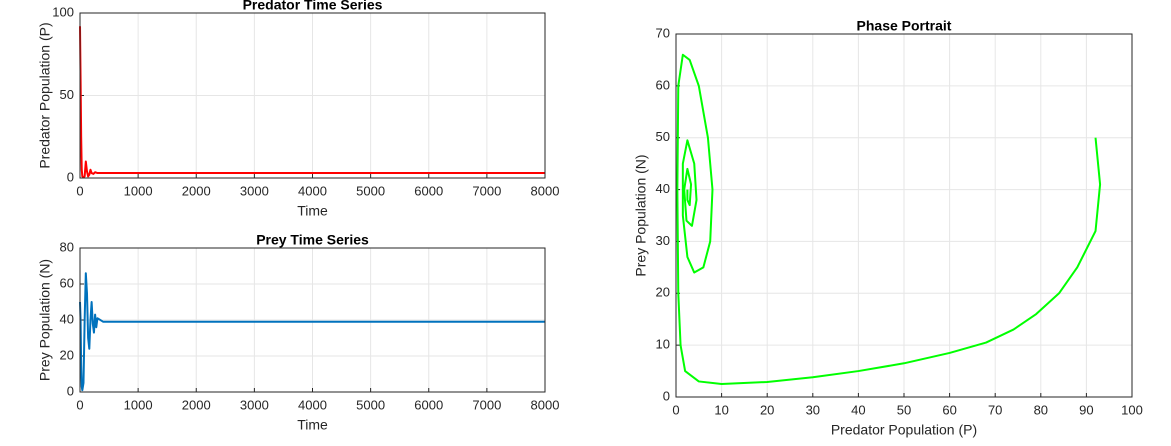  What do you see at coordinates (663, 240) in the screenshot?
I see `y-tick-label: 30` at bounding box center [663, 240].